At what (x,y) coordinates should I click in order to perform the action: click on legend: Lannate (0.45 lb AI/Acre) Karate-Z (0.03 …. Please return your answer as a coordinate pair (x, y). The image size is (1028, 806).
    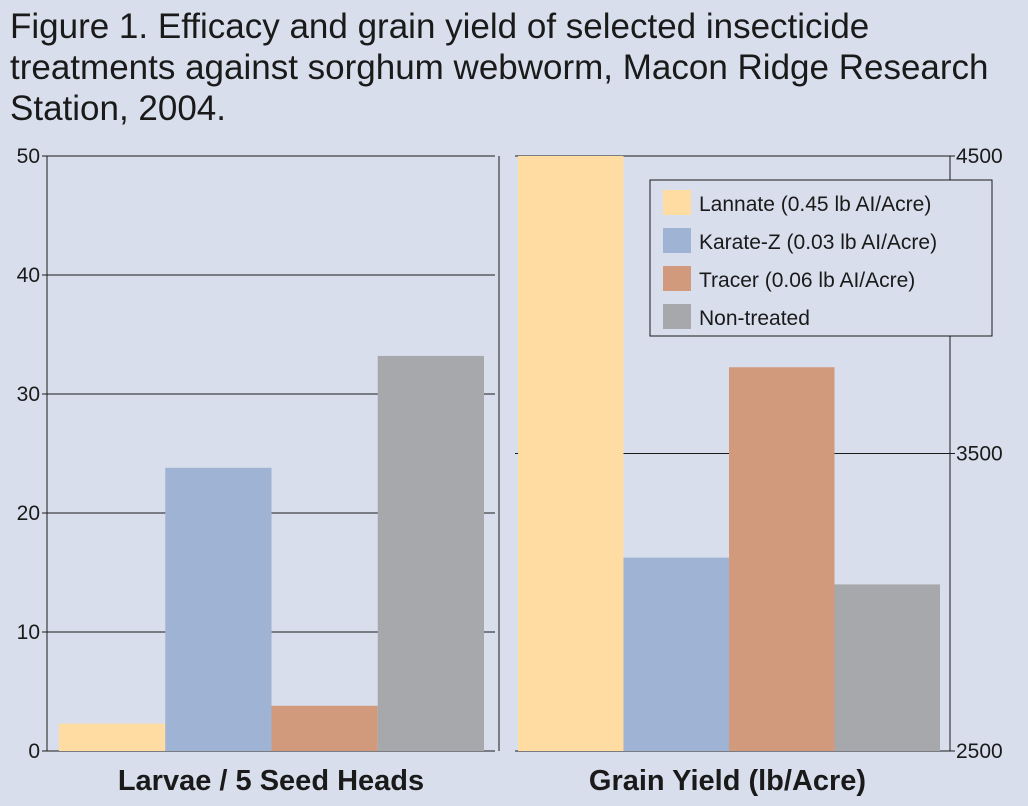
    Looking at the image, I should click on (821, 258).